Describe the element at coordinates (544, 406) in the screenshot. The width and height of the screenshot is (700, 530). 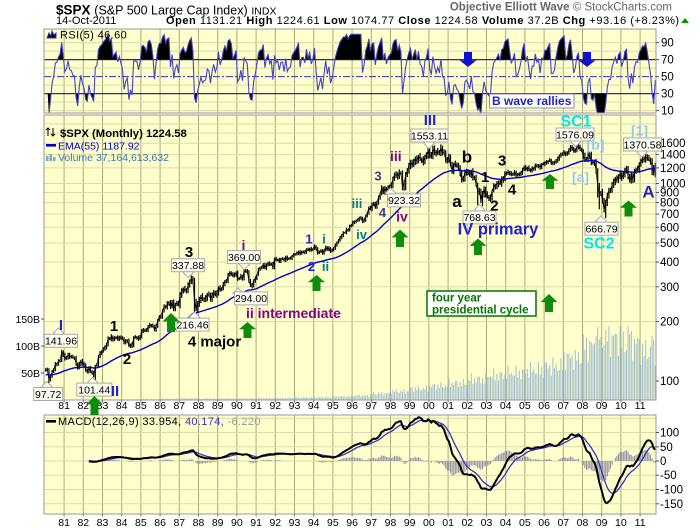
I see `svg-text: 06` at that location.